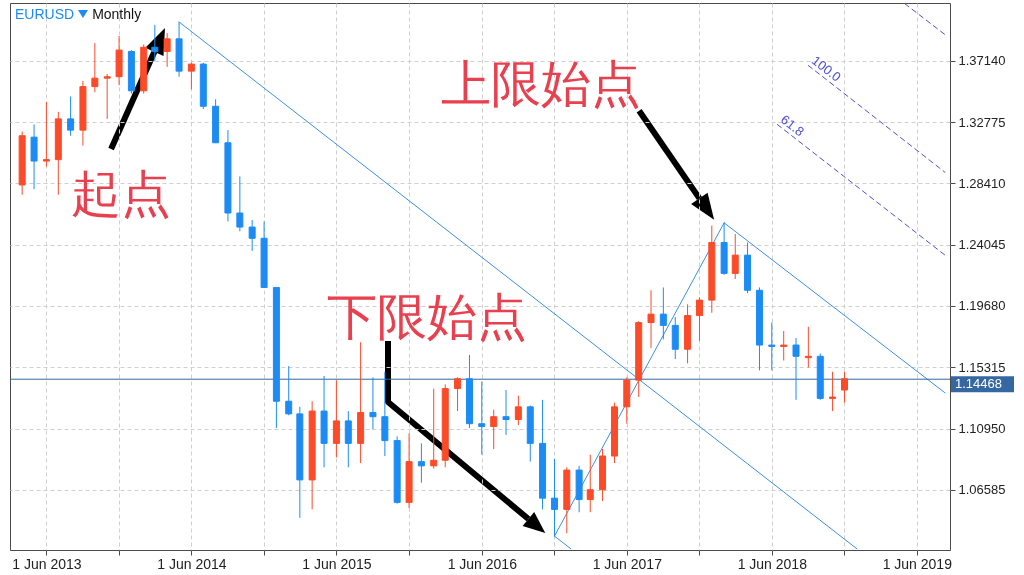 The image size is (1024, 575). What do you see at coordinates (982, 122) in the screenshot?
I see `y-tick-label: 1.32775` at bounding box center [982, 122].